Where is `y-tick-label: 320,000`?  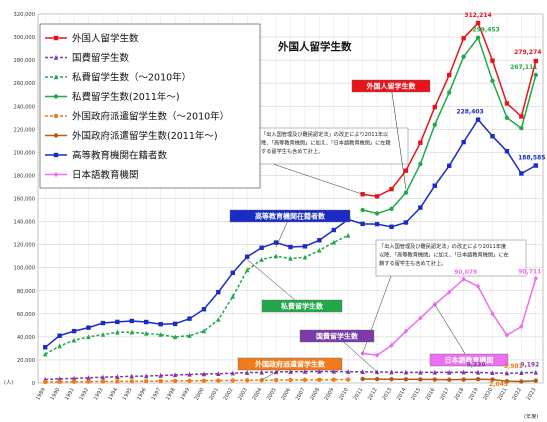
y-tick-label: 320,000 is located at coordinates (24, 15).